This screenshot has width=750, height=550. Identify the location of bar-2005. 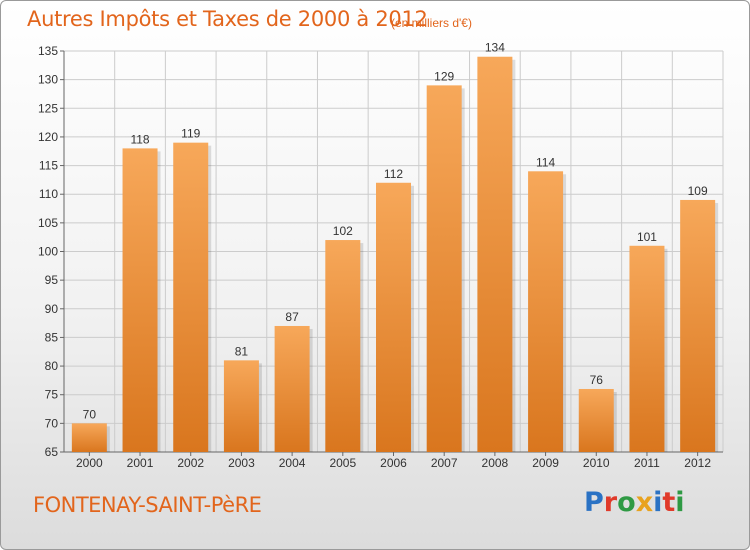
(343, 346).